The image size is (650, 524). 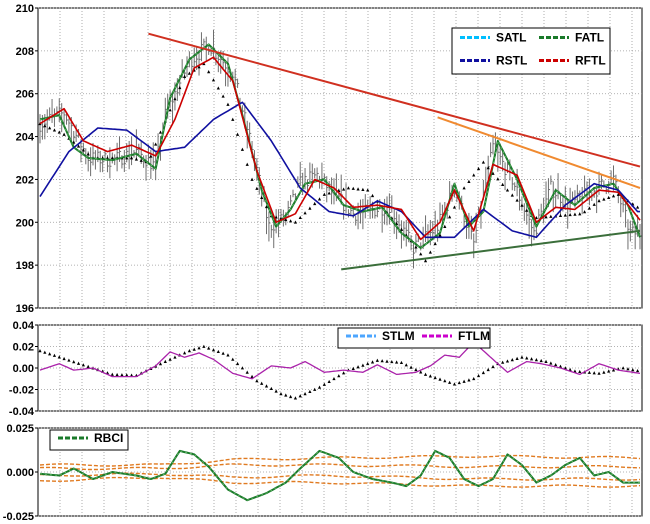 I want to click on y-tick-label: -0.04, so click(x=22, y=412).